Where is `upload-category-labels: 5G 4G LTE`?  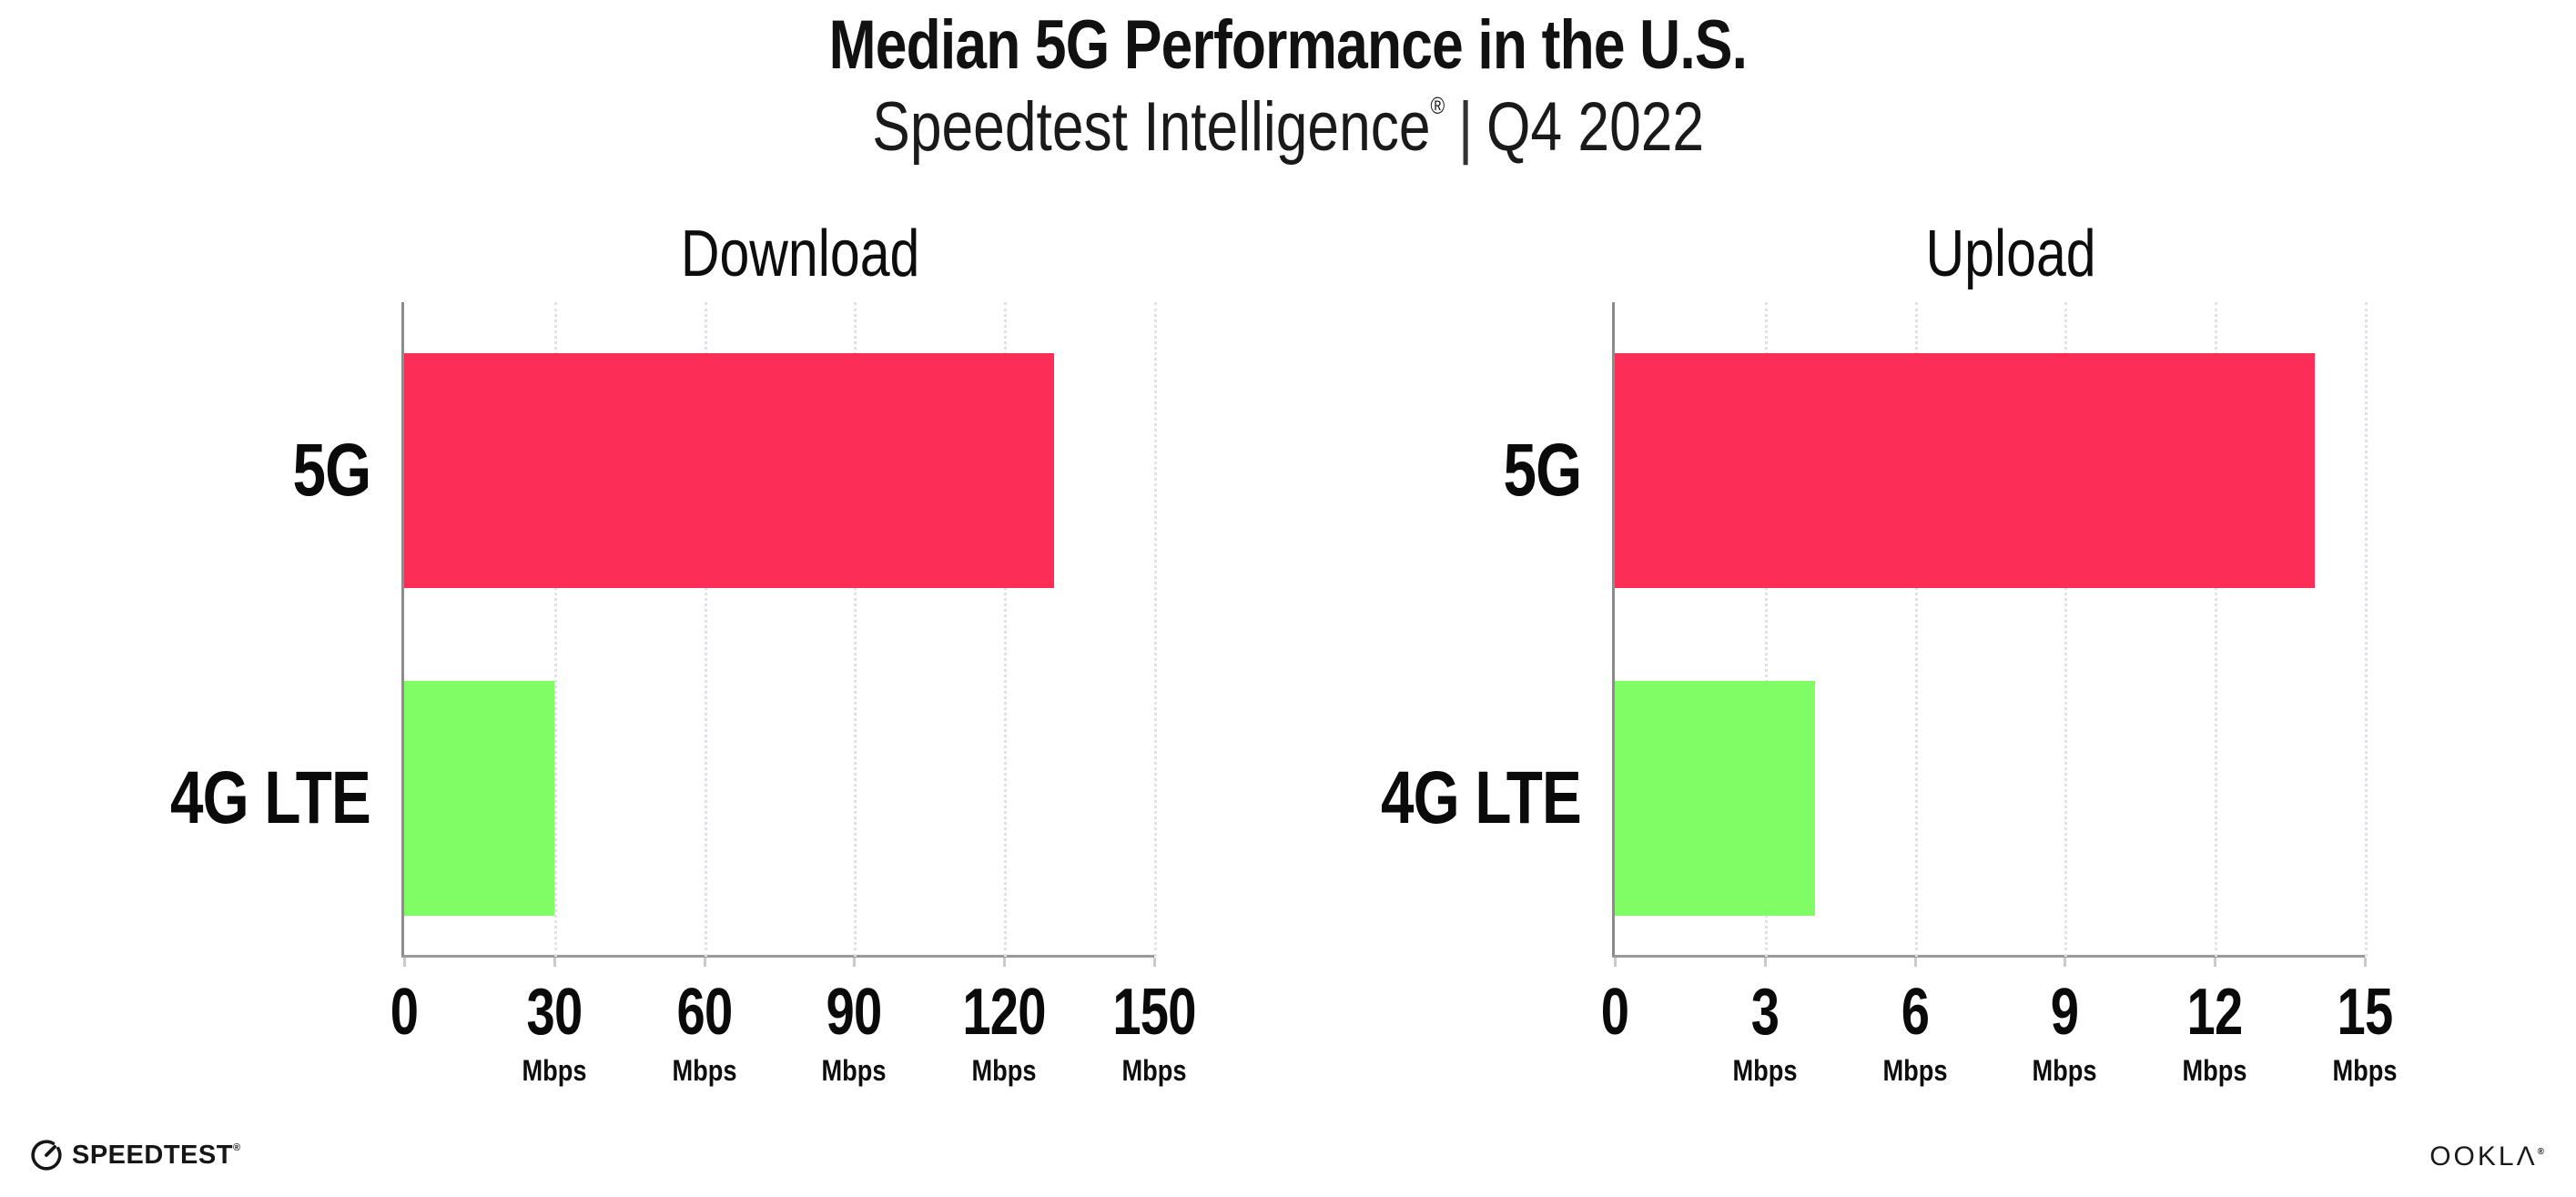 upload-category-labels: 5G 4G LTE is located at coordinates (1464, 630).